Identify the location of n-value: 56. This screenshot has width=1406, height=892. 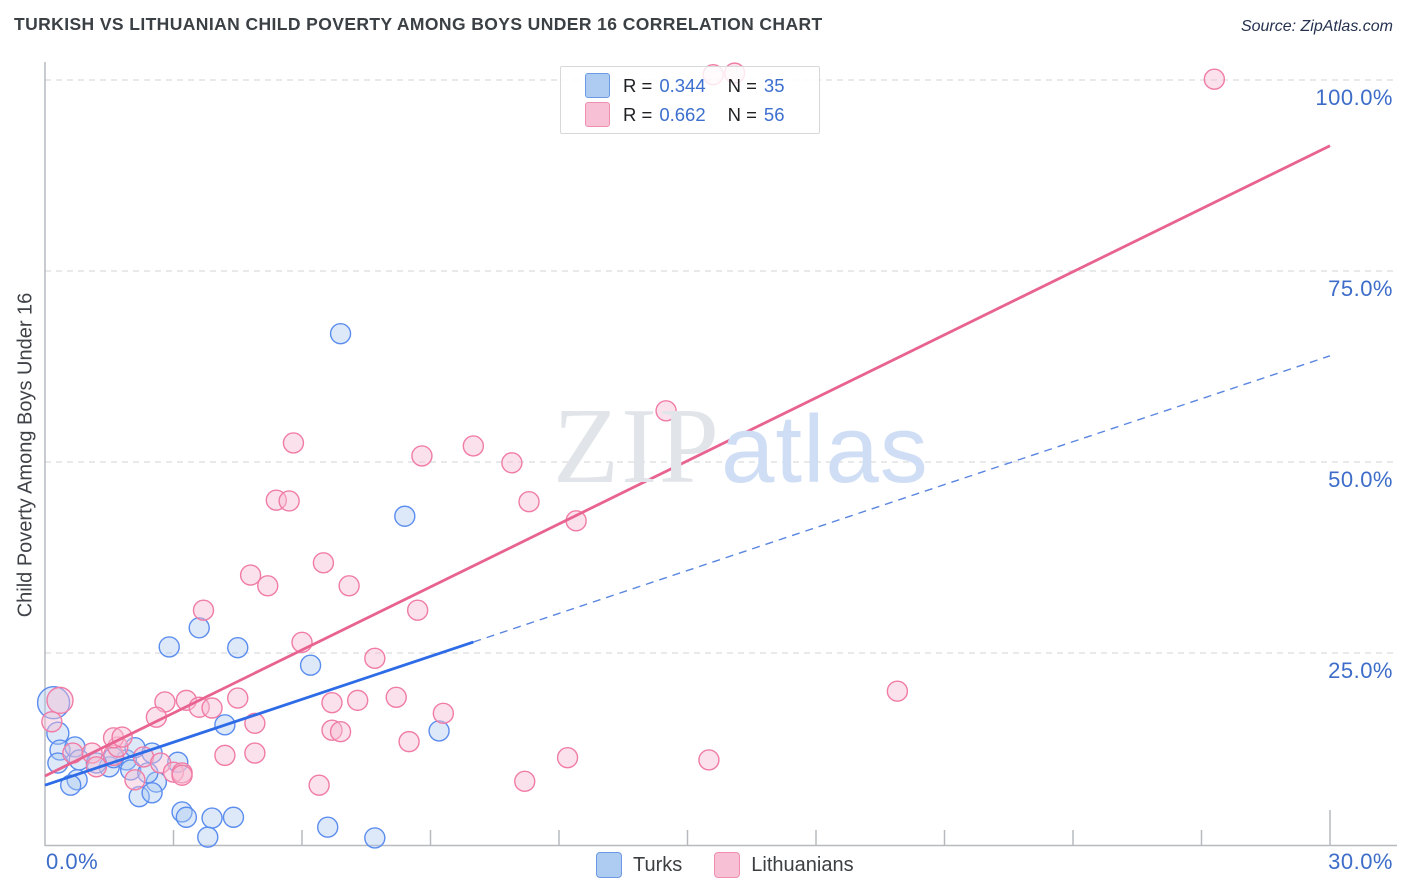
(774, 114).